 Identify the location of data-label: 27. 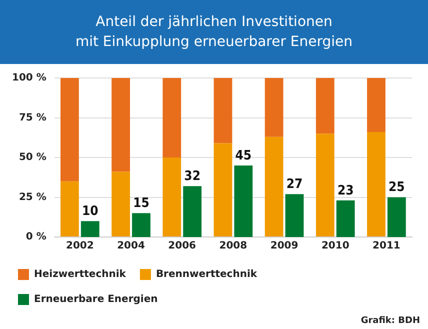
(294, 184).